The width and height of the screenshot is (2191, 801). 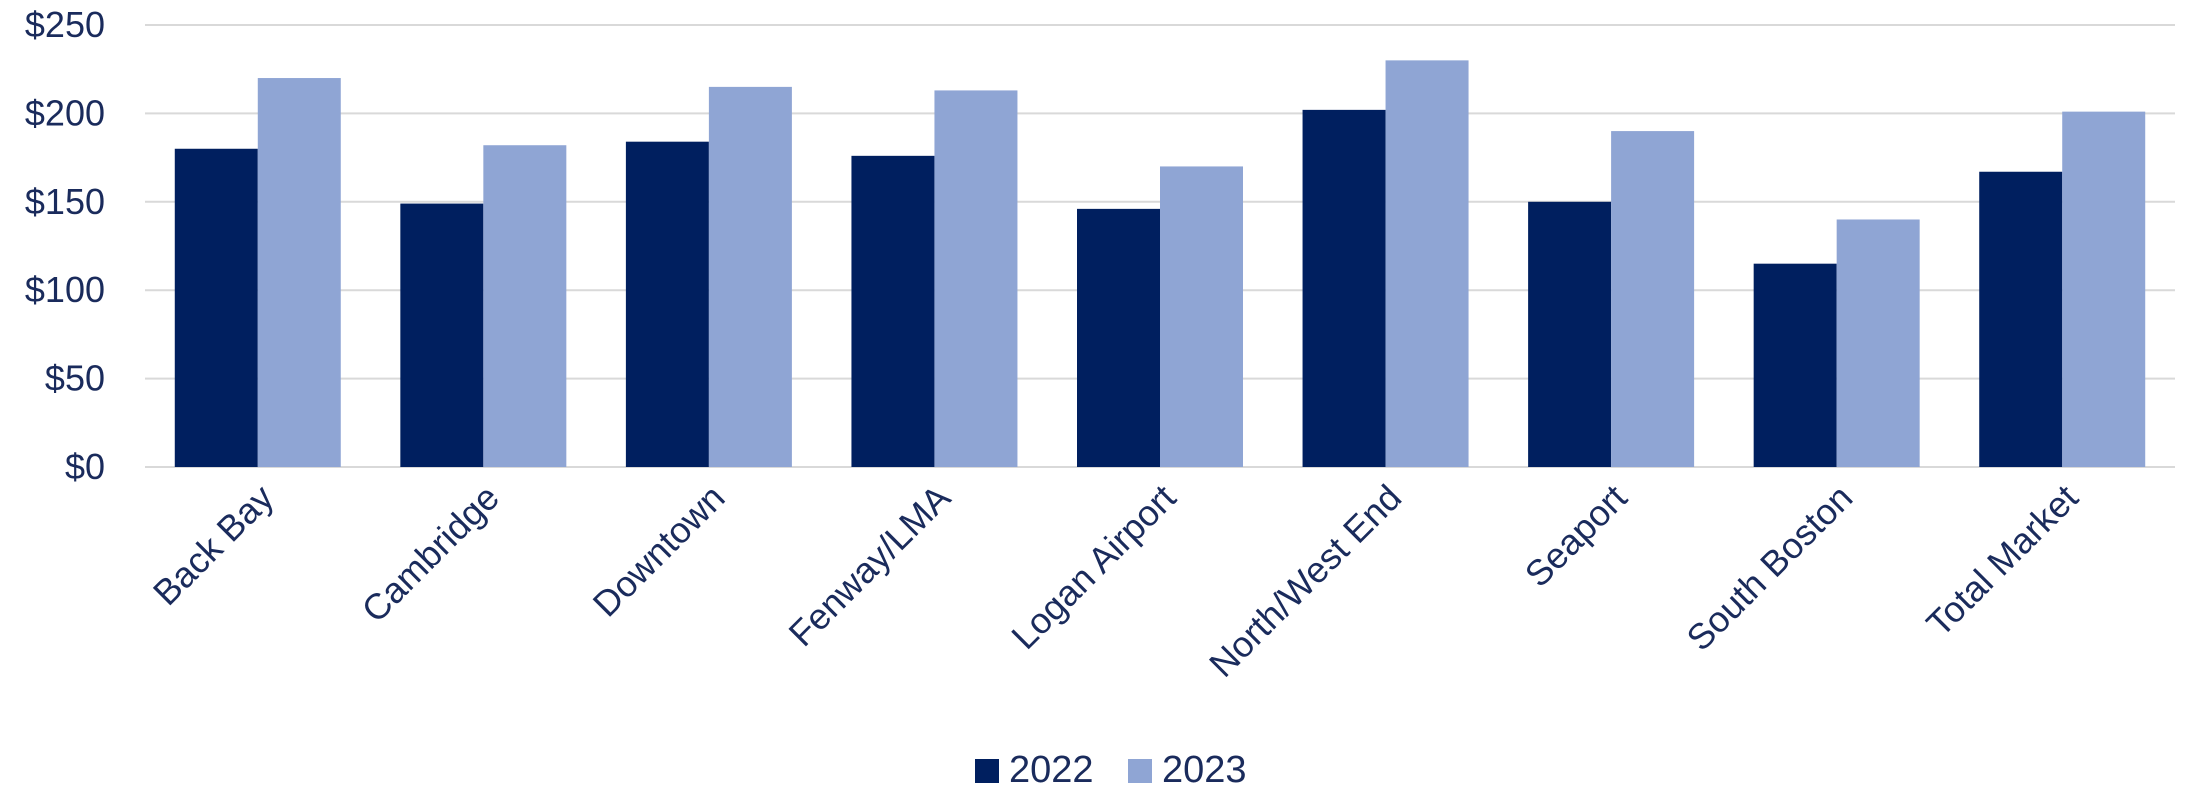 What do you see at coordinates (667, 304) in the screenshot?
I see `bar-2022-downtown` at bounding box center [667, 304].